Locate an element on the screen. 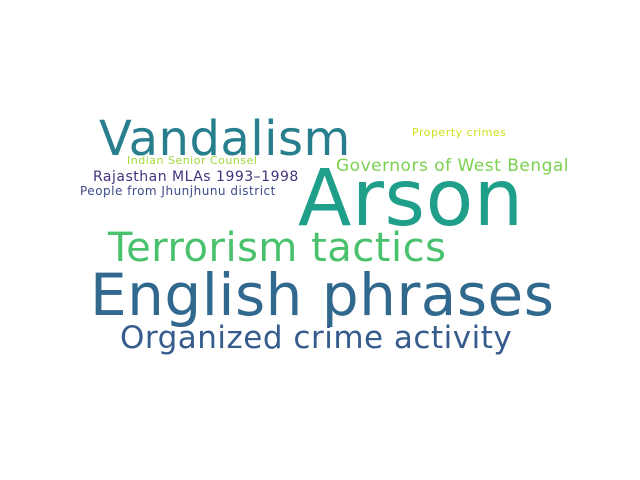 Image resolution: width=640 pixels, height=480 pixels. word-english-phrases: English phrases is located at coordinates (322, 295).